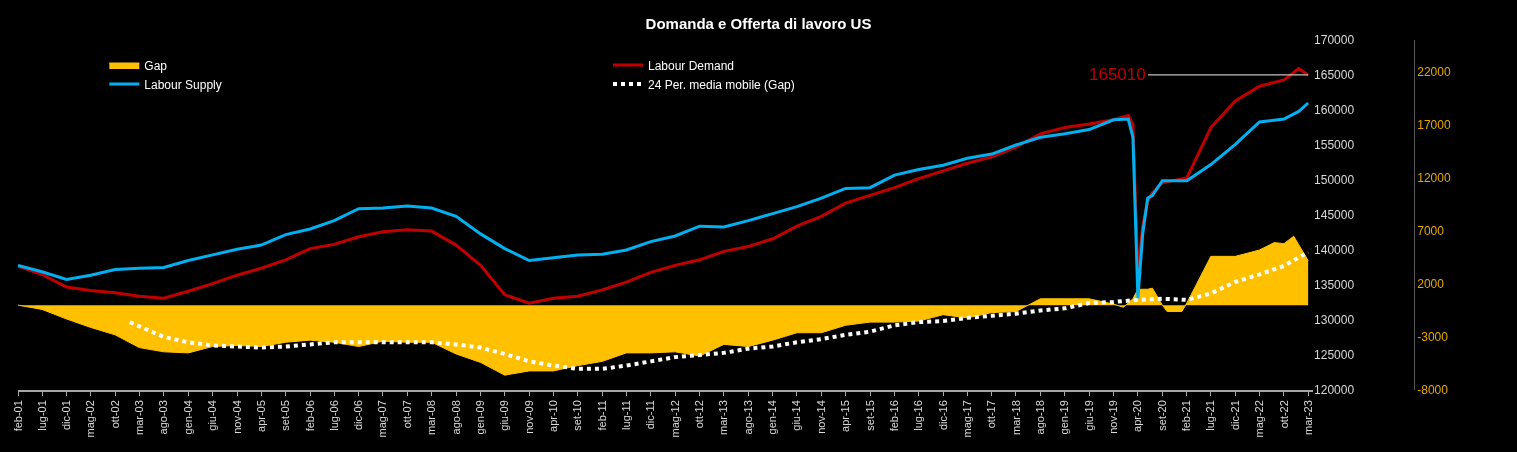  Describe the element at coordinates (17, 416) in the screenshot. I see `x-tick-label: feb-01` at that location.